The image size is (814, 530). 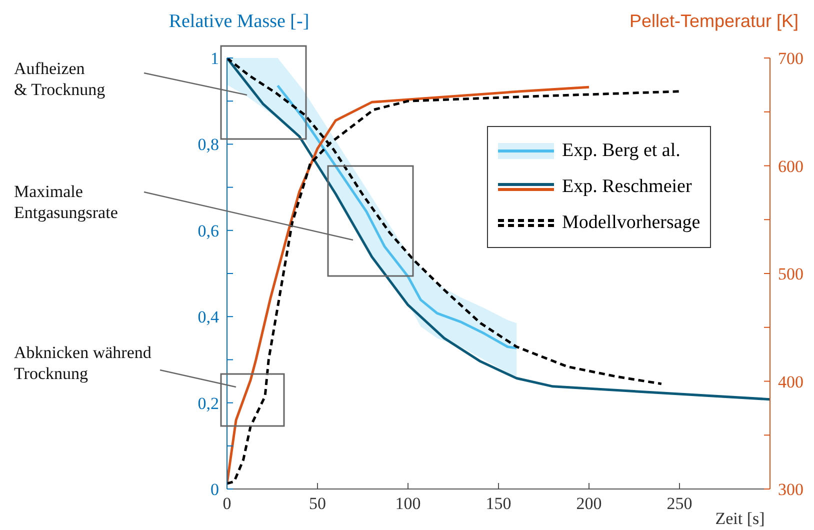 What do you see at coordinates (83, 363) in the screenshot?
I see `text: Abknicken während Trocknung` at bounding box center [83, 363].